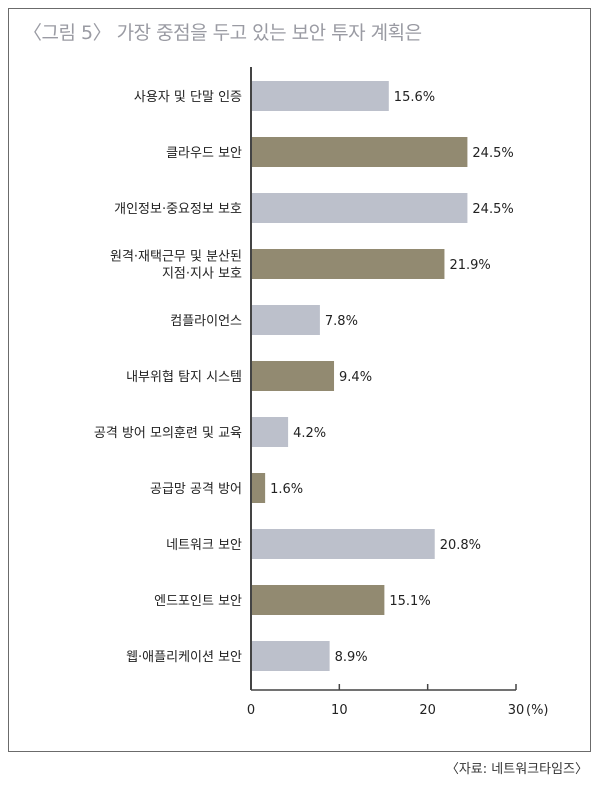 The image size is (600, 794). Describe the element at coordinates (251, 710) in the screenshot. I see `x-tick-label: 0` at that location.